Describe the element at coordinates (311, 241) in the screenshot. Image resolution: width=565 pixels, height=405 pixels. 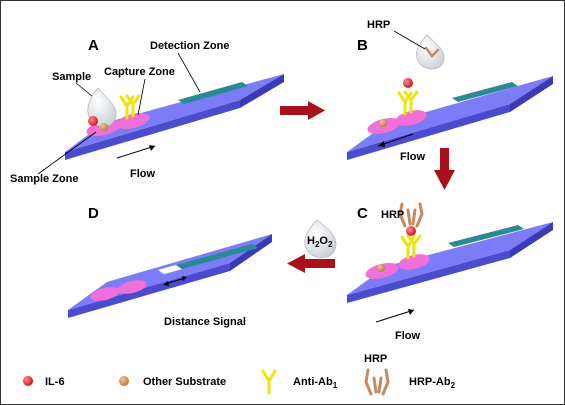
I see `h2o2-h: H` at that location.